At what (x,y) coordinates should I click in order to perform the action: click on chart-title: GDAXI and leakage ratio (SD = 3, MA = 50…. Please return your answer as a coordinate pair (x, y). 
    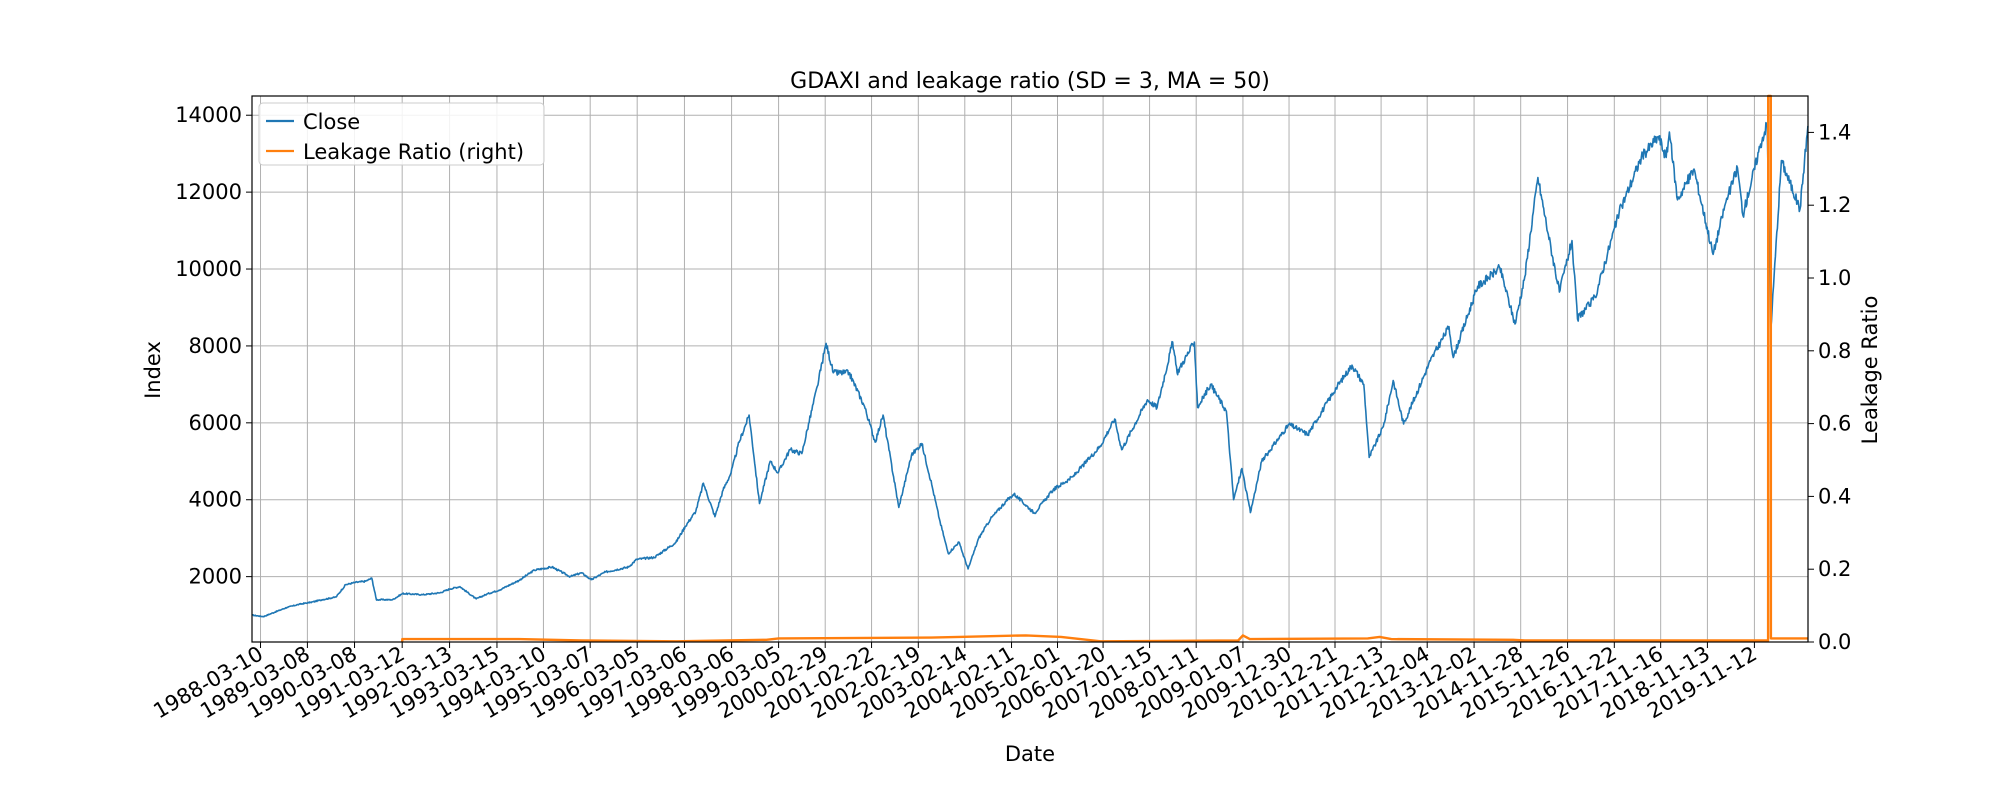
    Looking at the image, I should click on (1030, 81).